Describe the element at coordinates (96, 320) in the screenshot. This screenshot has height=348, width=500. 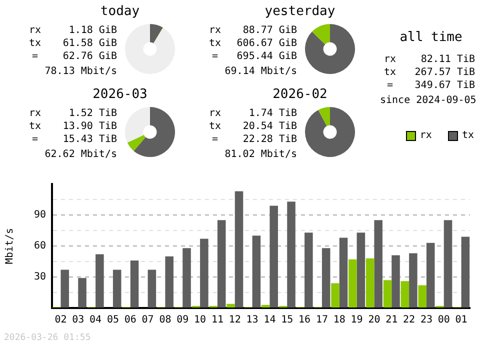
I see `x-tick-label: 04` at that location.